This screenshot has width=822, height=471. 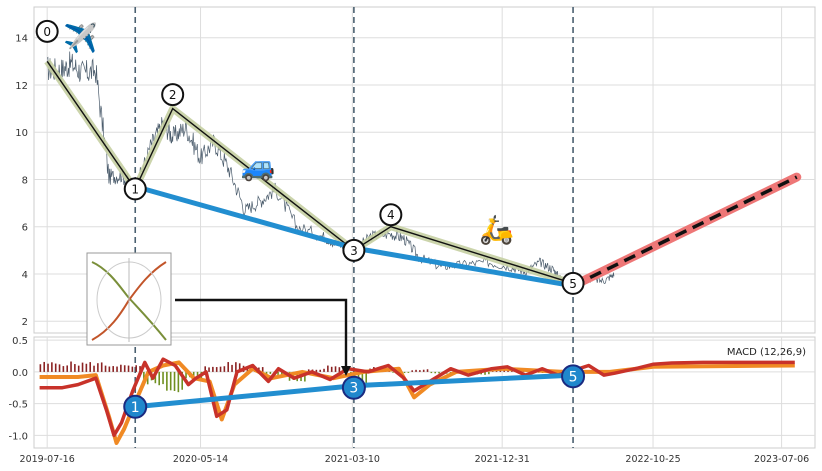 What do you see at coordinates (200, 459) in the screenshot?
I see `x-tick-label: 2020-05-14` at bounding box center [200, 459].